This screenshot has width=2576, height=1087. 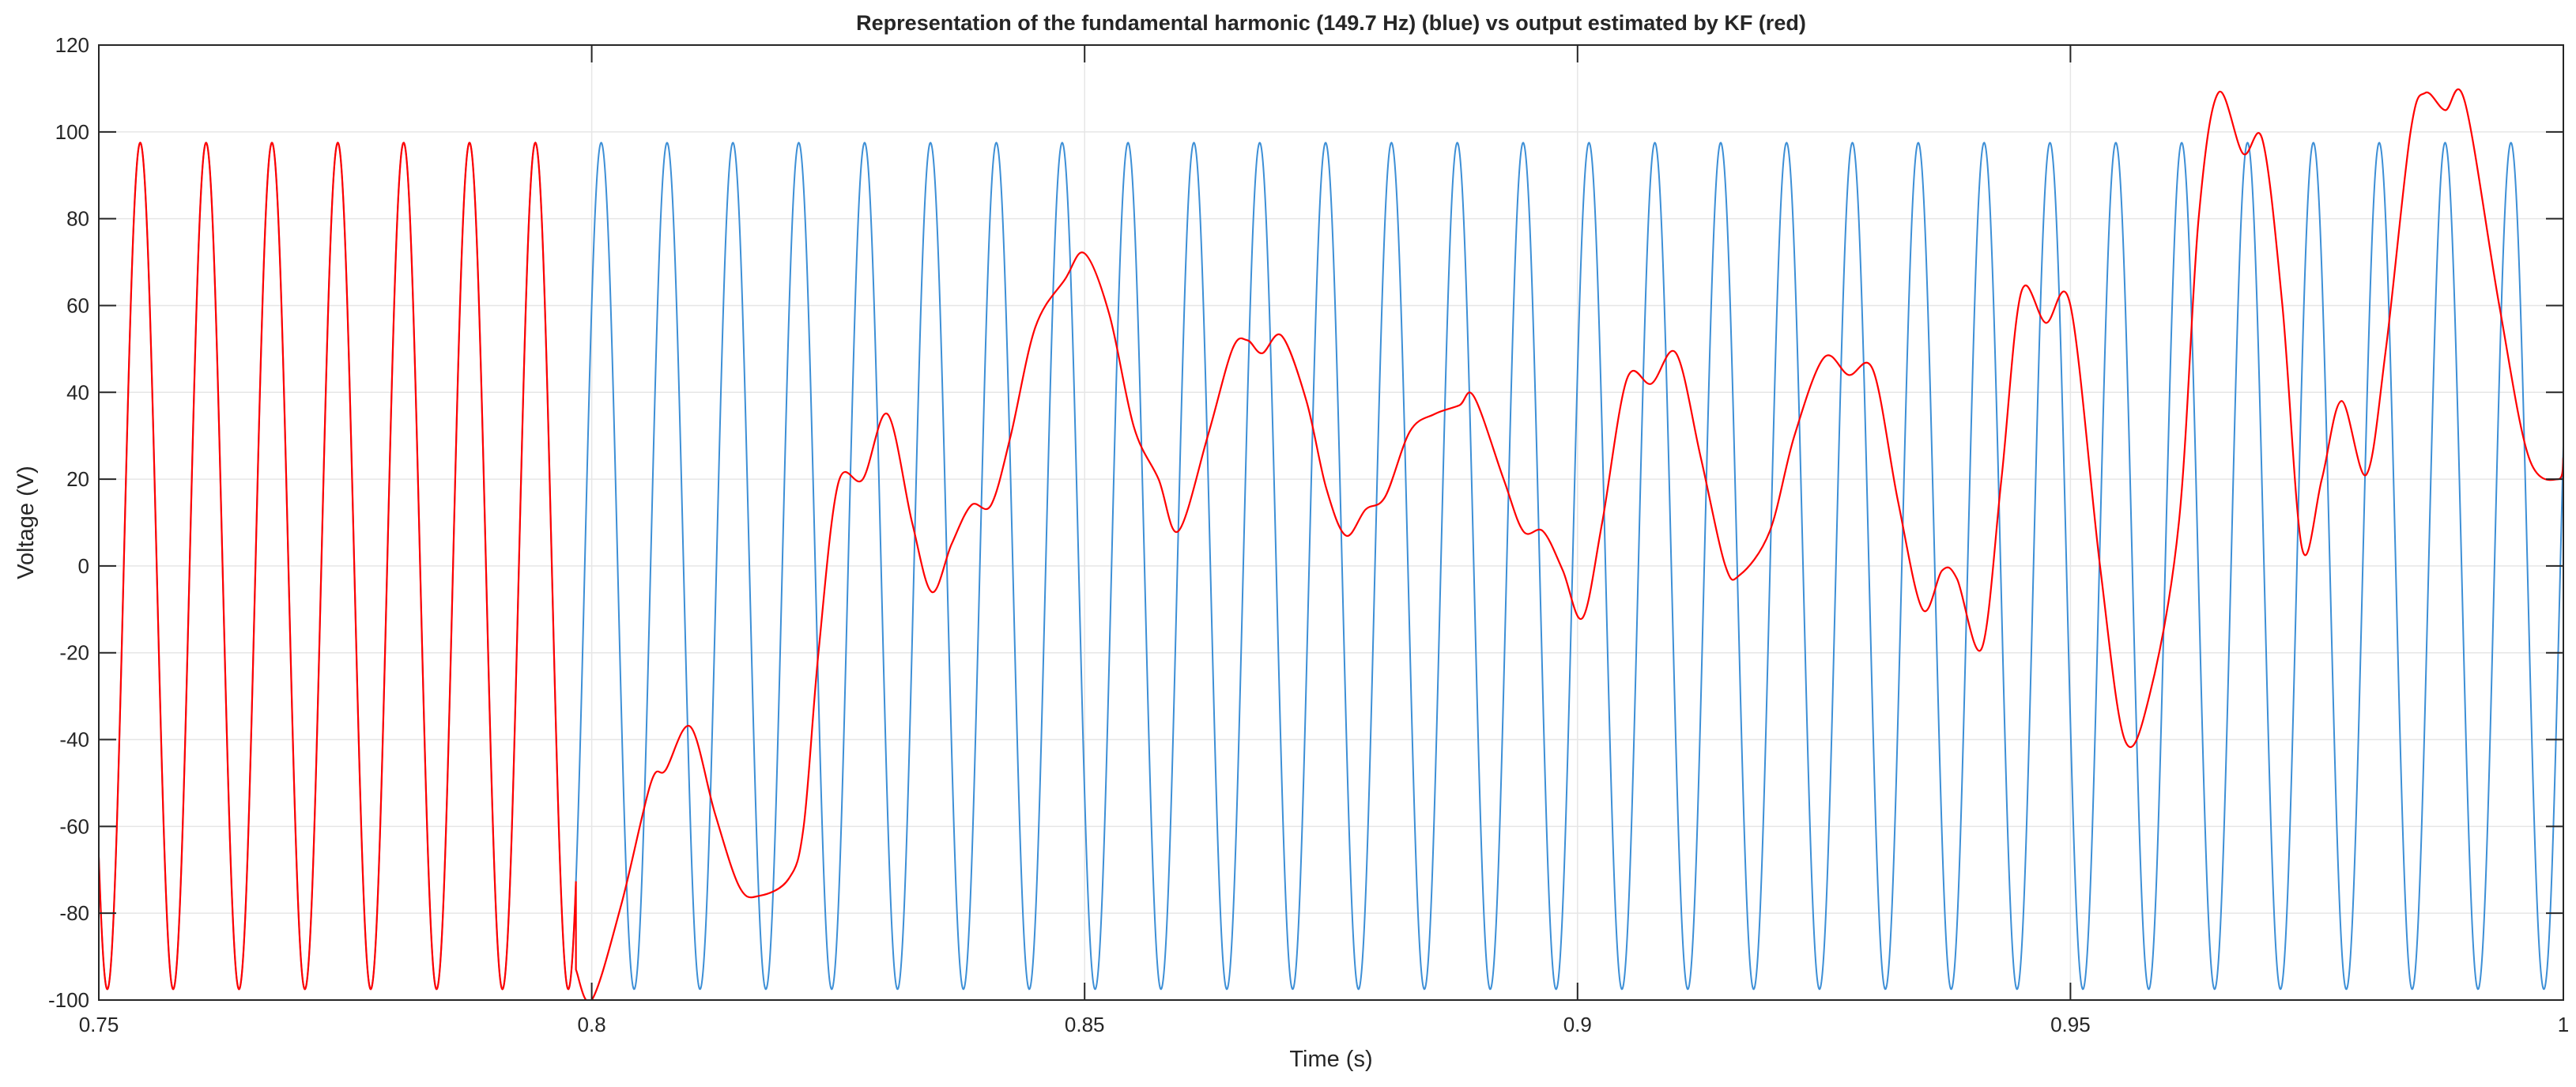 I want to click on y-tick-label: 40, so click(x=77, y=392).